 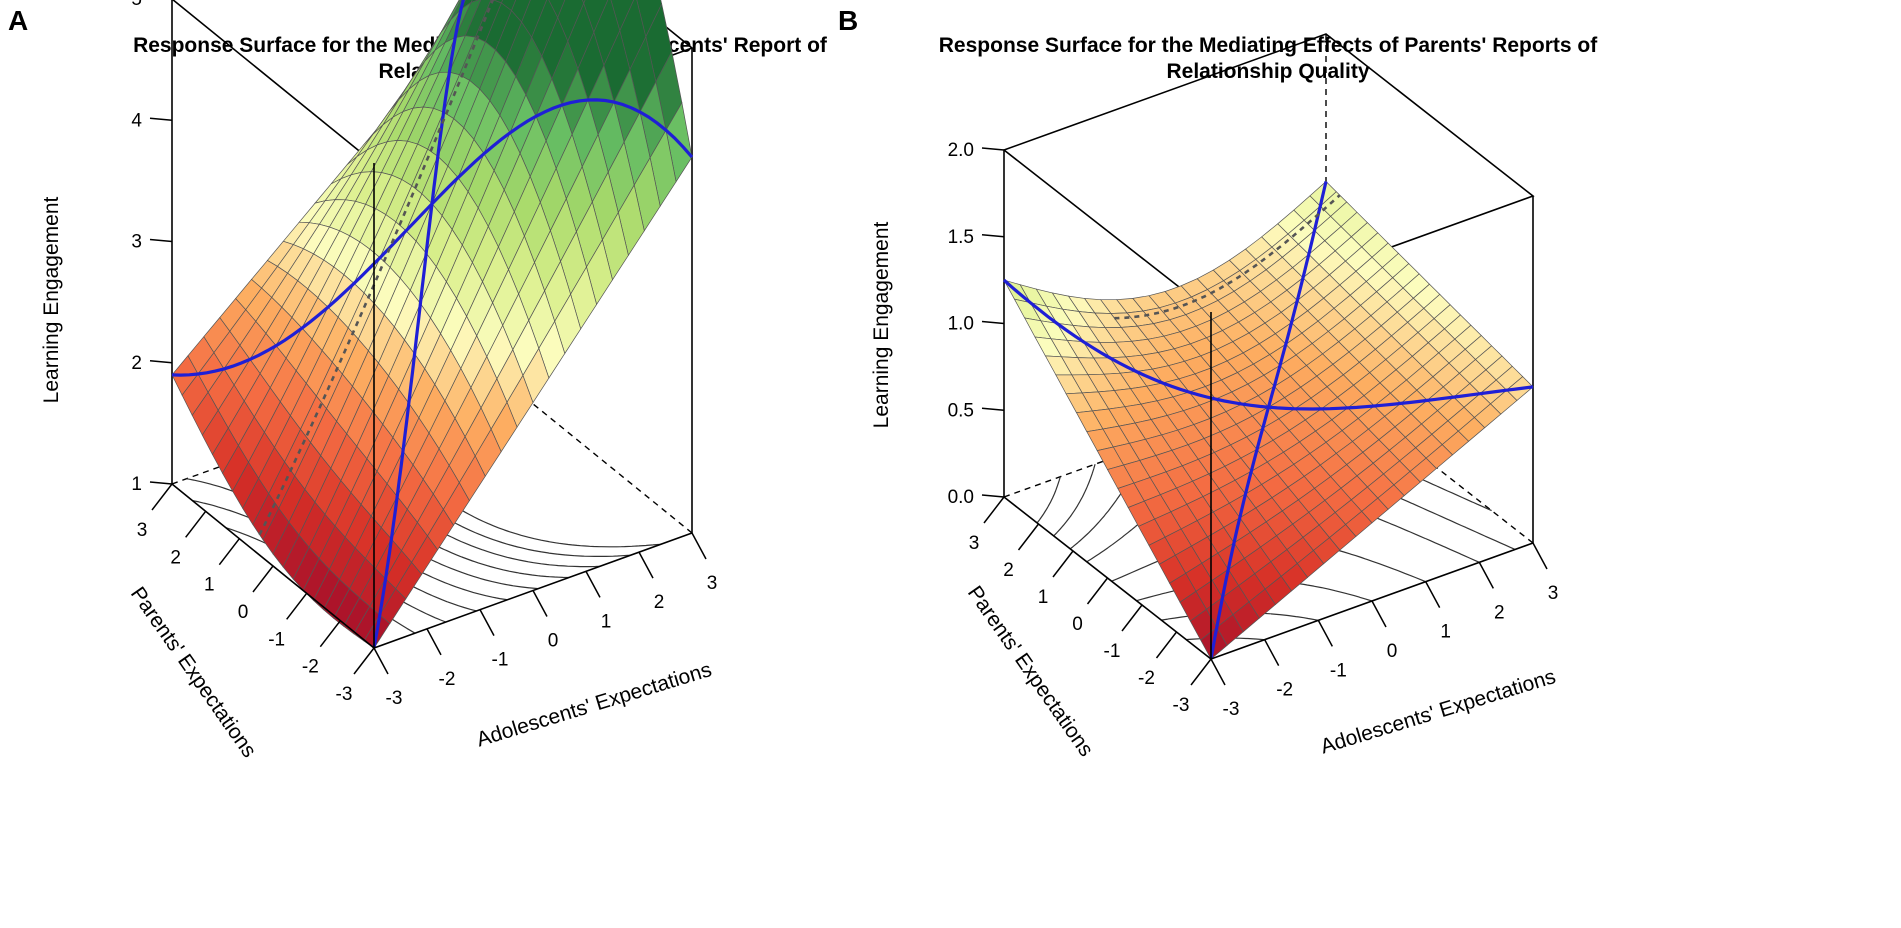 I want to click on z-tick-label: 1.0, so click(x=961, y=324).